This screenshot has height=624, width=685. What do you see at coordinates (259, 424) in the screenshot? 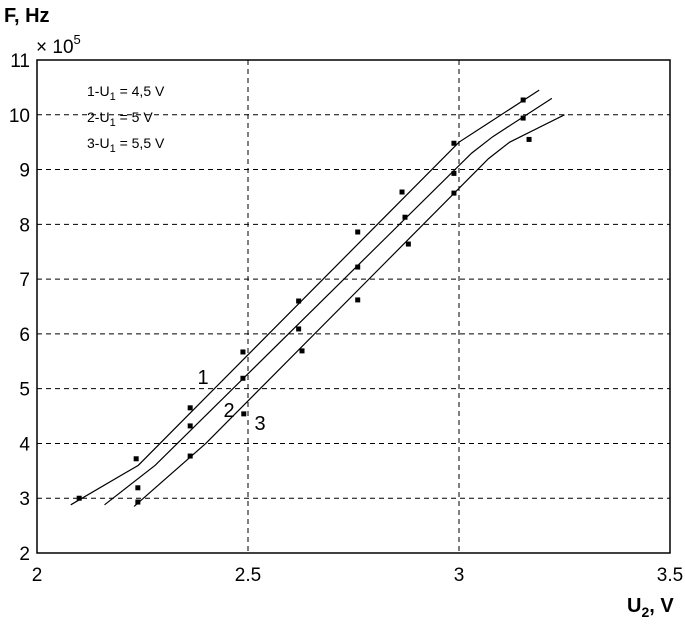
I see `curve-label: 3` at bounding box center [259, 424].